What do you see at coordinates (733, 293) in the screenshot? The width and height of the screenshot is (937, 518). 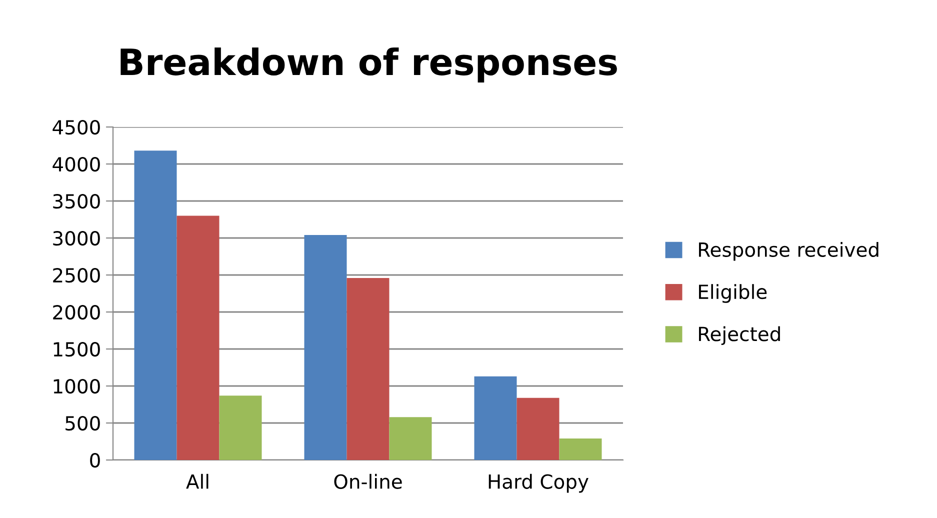 I see `legend-label: Eligible` at bounding box center [733, 293].